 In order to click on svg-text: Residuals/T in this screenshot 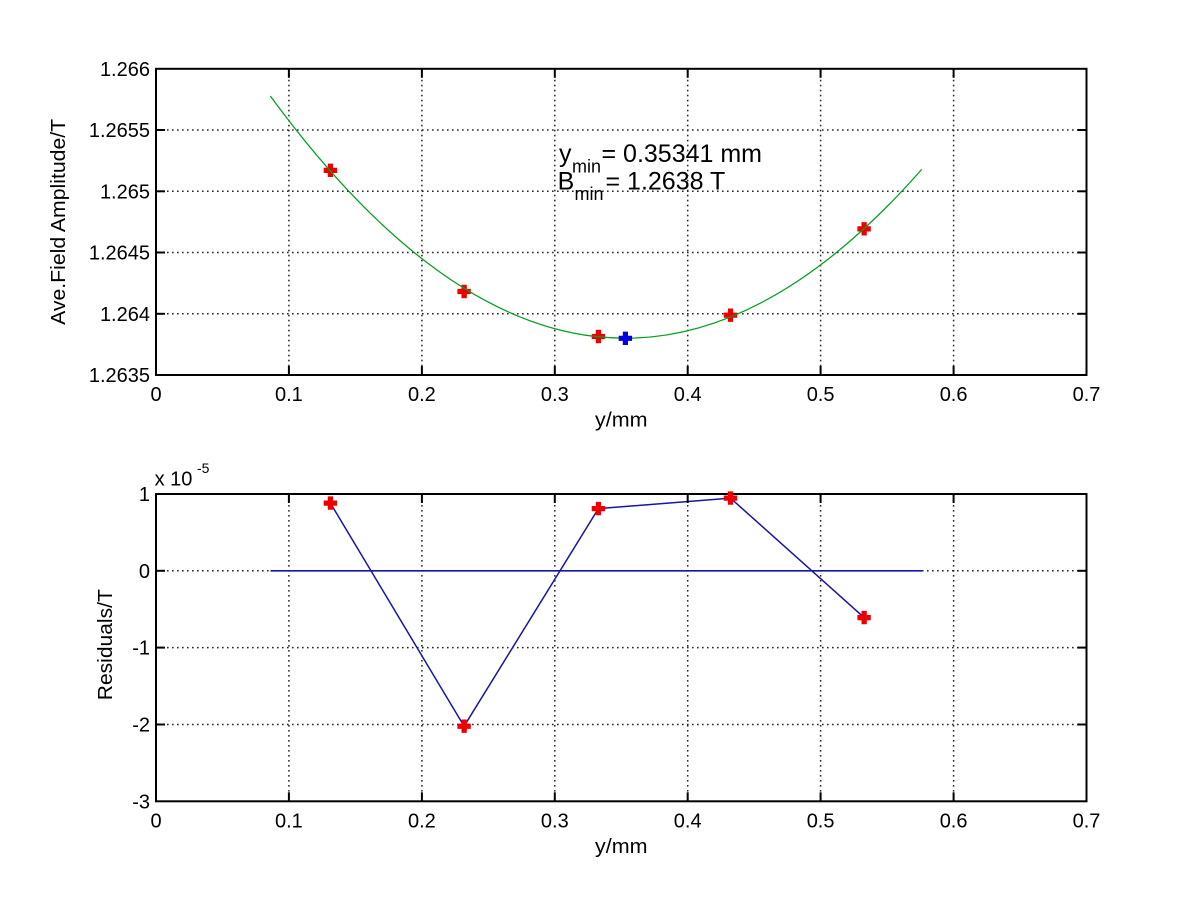, I will do `click(106, 644)`.